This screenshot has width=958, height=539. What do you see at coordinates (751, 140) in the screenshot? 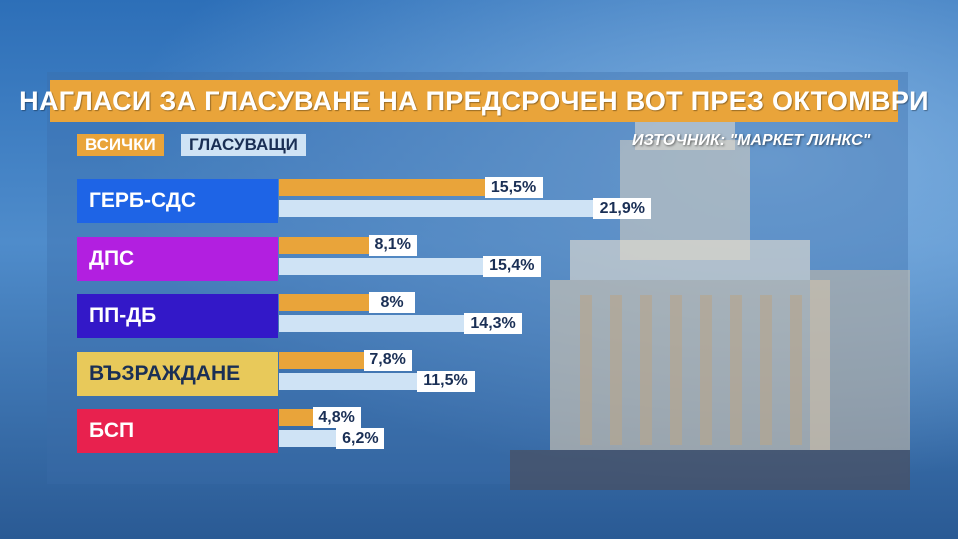
I see `source-label: ИЗТОЧНИК: "МАРКЕТ ЛИНКС"` at bounding box center [751, 140].